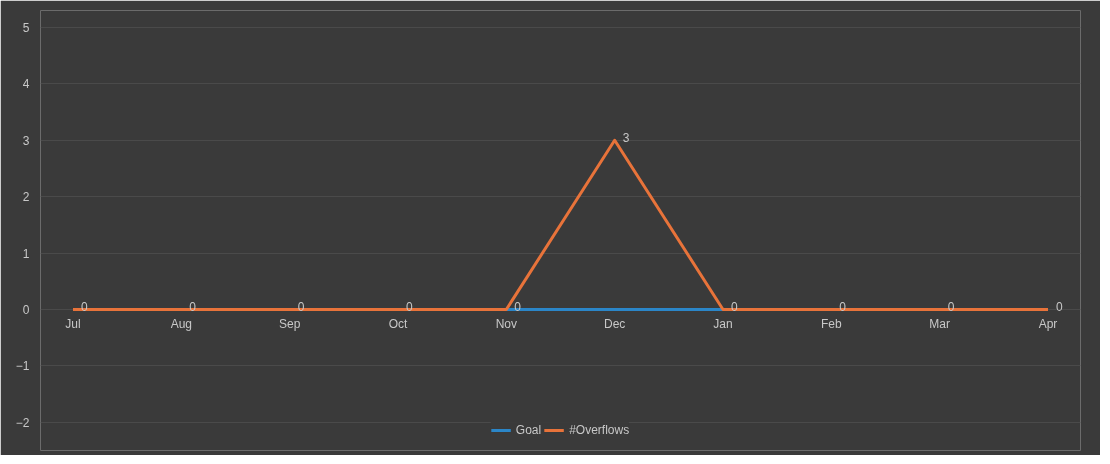 The image size is (1110, 464). Describe the element at coordinates (831, 324) in the screenshot. I see `x-tick-label: Feb` at that location.